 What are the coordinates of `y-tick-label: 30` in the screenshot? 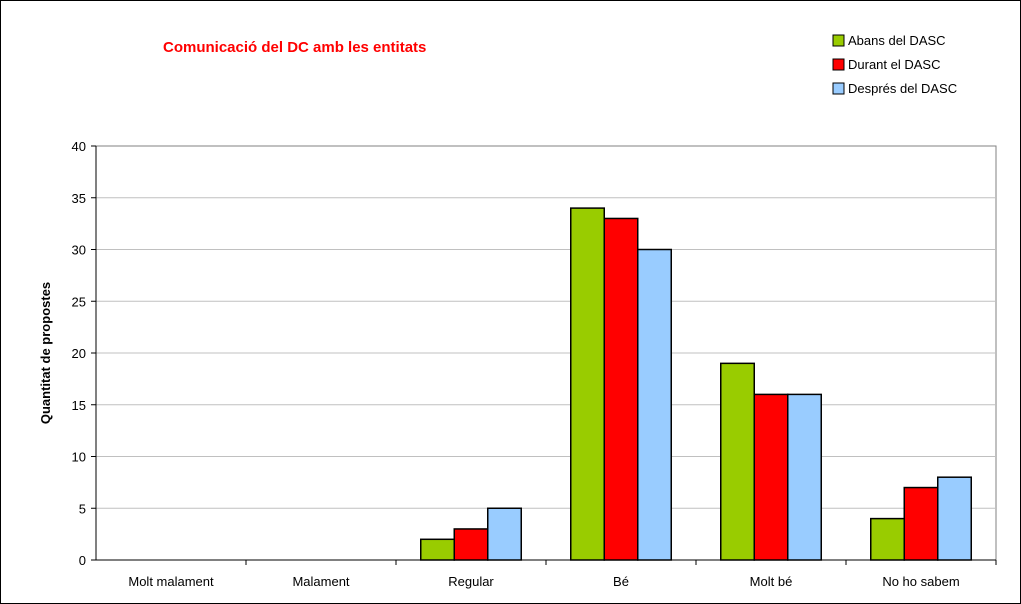 It's located at (79, 250).